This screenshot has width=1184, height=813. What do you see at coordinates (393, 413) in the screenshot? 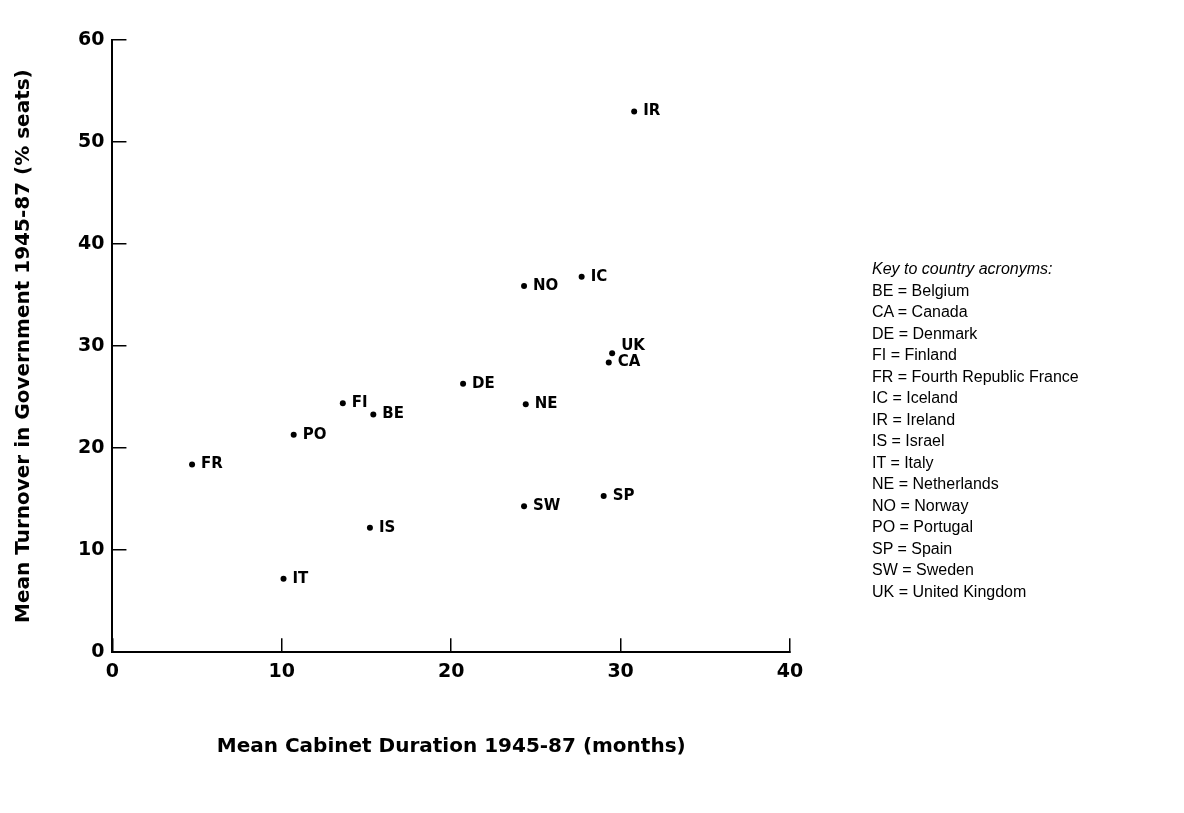
I see `annotation: BE` at bounding box center [393, 413].